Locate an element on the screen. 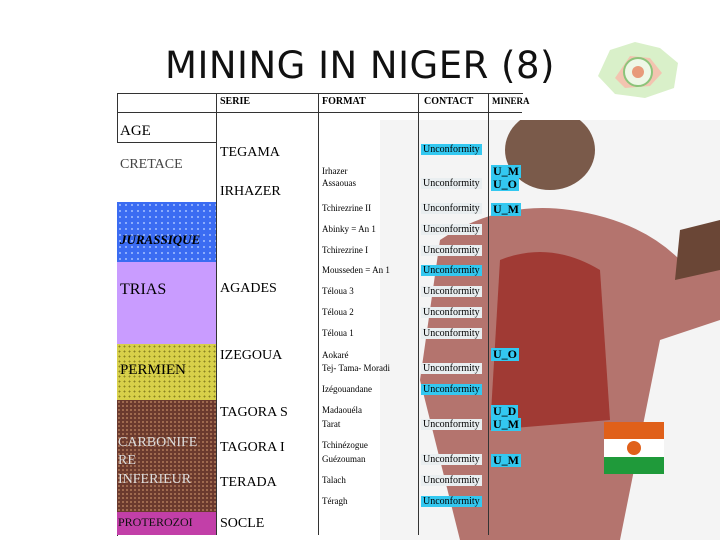  age-band-trias is located at coordinates (166, 303).